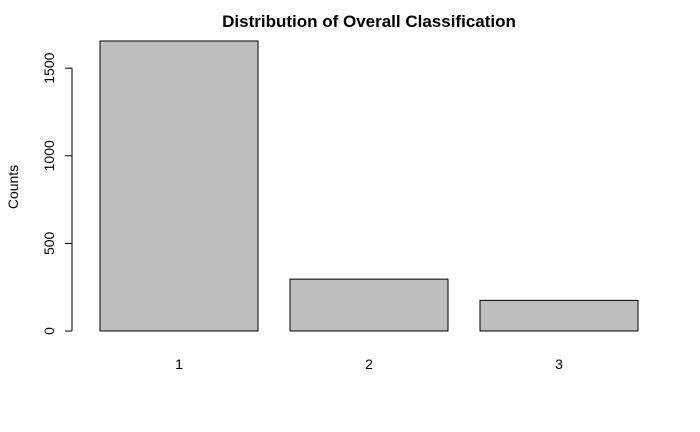 This screenshot has width=700, height=432. I want to click on y-tick-label: 0, so click(49, 331).